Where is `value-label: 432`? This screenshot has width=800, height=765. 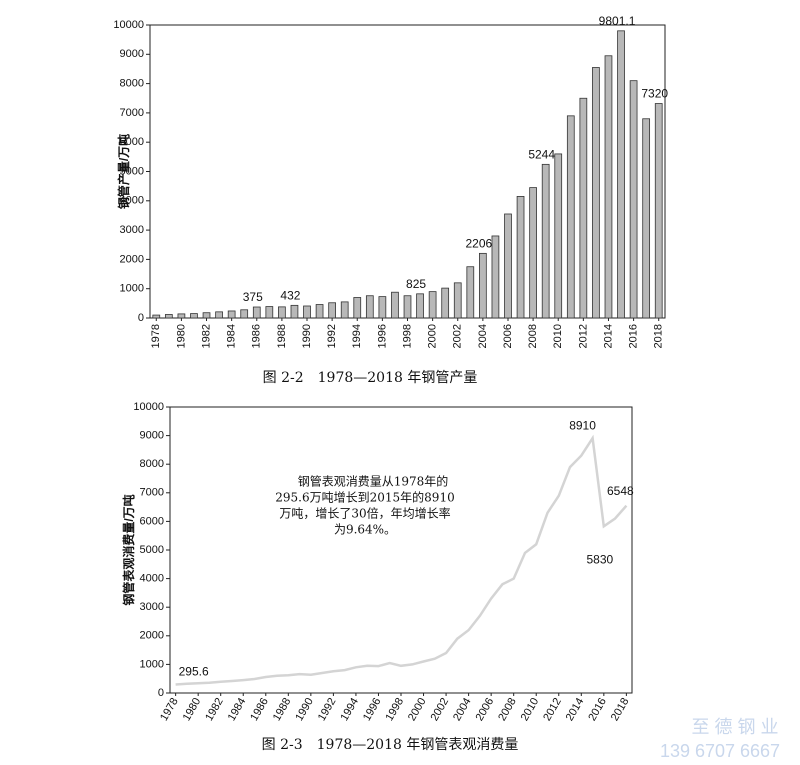 value-label: 432 is located at coordinates (290, 296).